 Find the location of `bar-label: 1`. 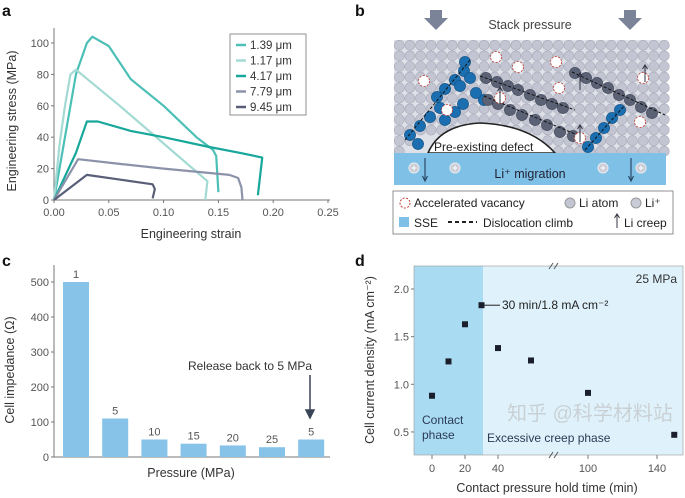

bar-label: 1 is located at coordinates (76, 275).